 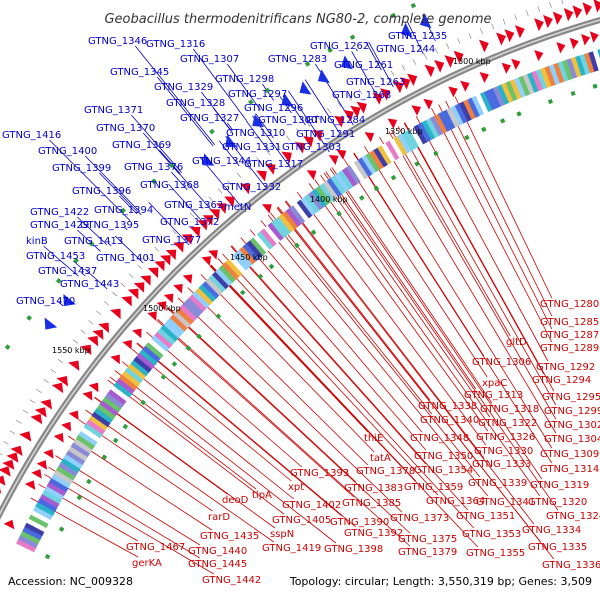 I want to click on gene-label: GTNG_1291, so click(x=325, y=134).